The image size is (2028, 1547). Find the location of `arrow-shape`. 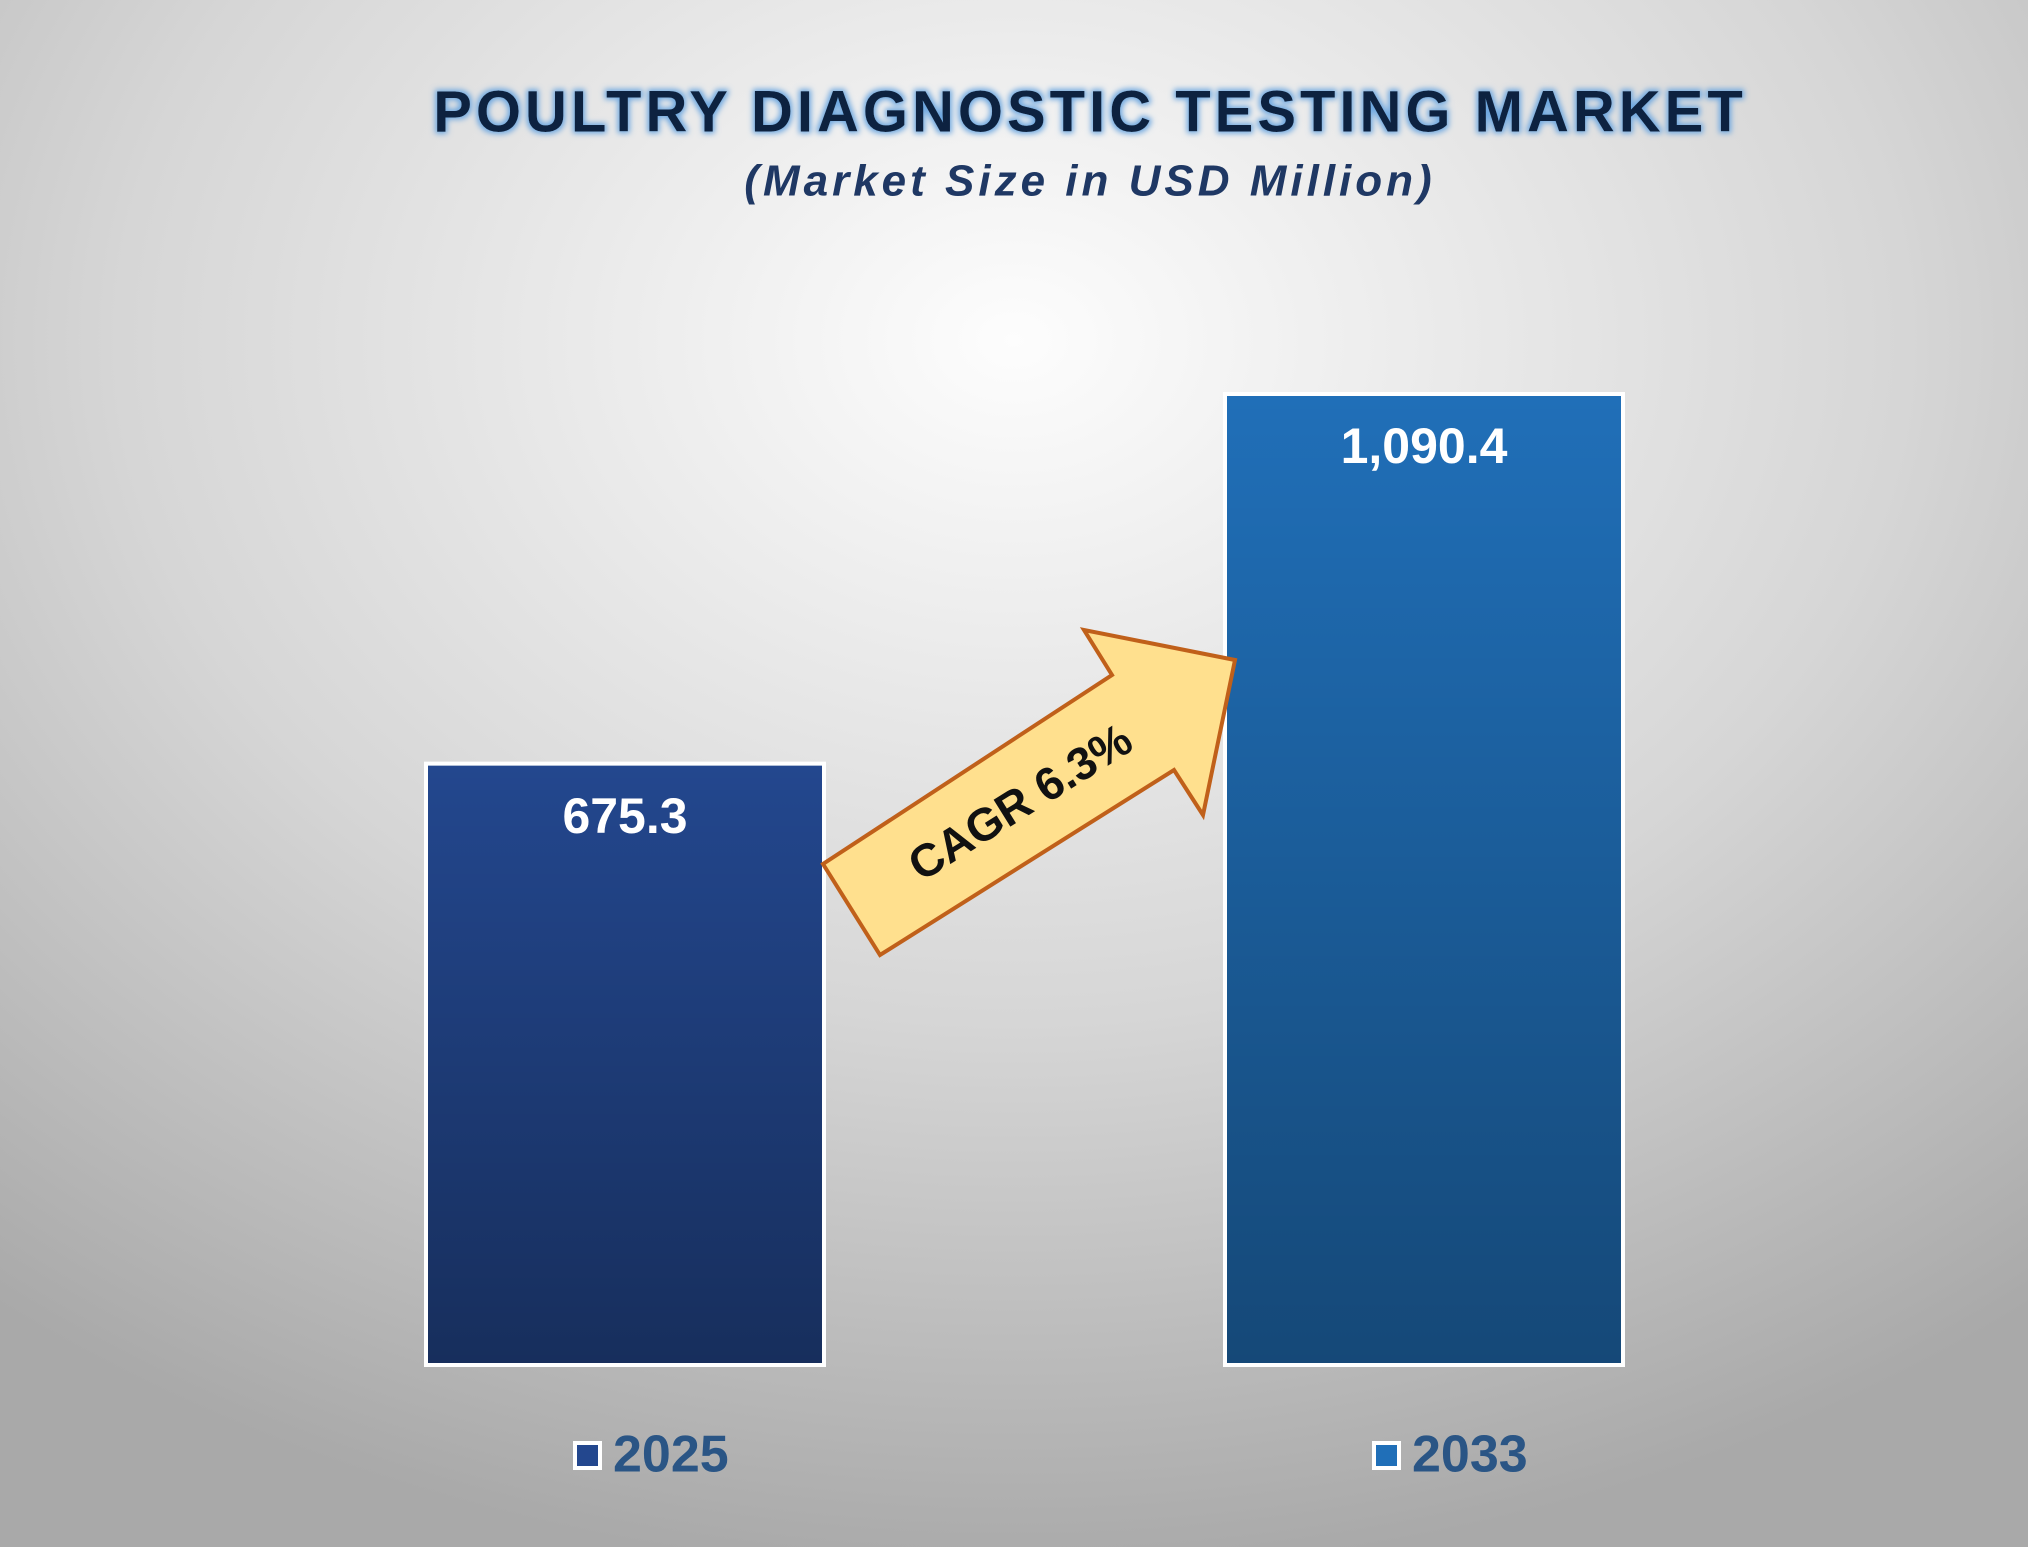

arrow-shape is located at coordinates (1029, 792).